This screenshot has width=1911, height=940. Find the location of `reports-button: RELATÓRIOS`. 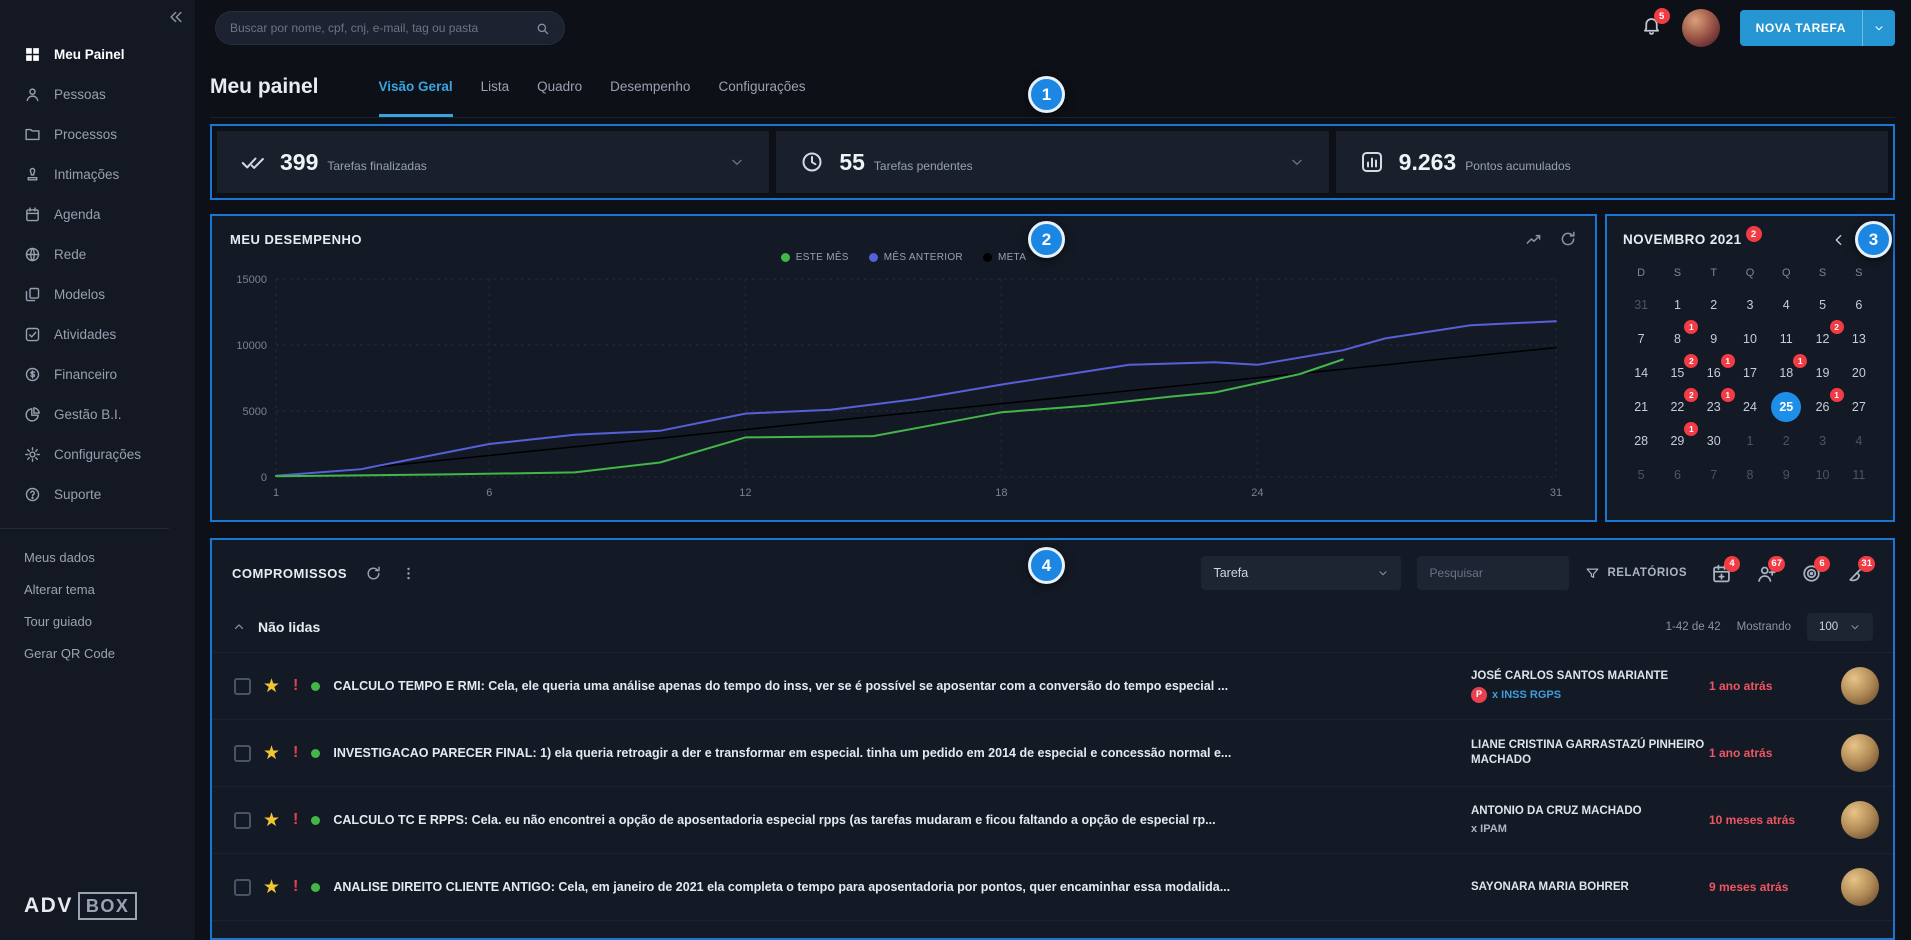

reports-button: RELATÓRIOS is located at coordinates (1636, 573).